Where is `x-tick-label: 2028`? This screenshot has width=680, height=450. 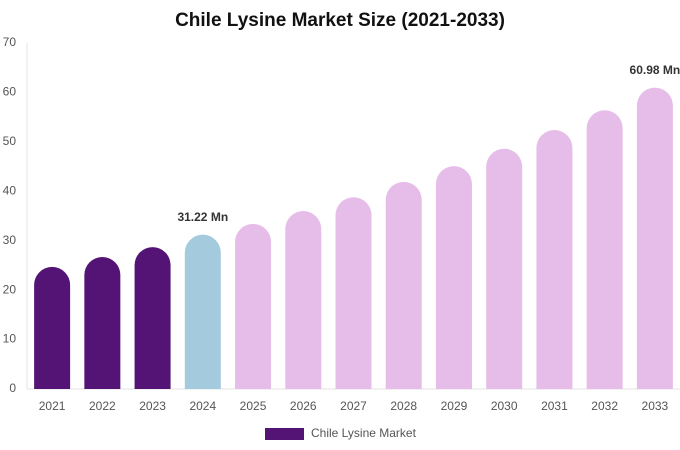
x-tick-label: 2028 is located at coordinates (403, 406).